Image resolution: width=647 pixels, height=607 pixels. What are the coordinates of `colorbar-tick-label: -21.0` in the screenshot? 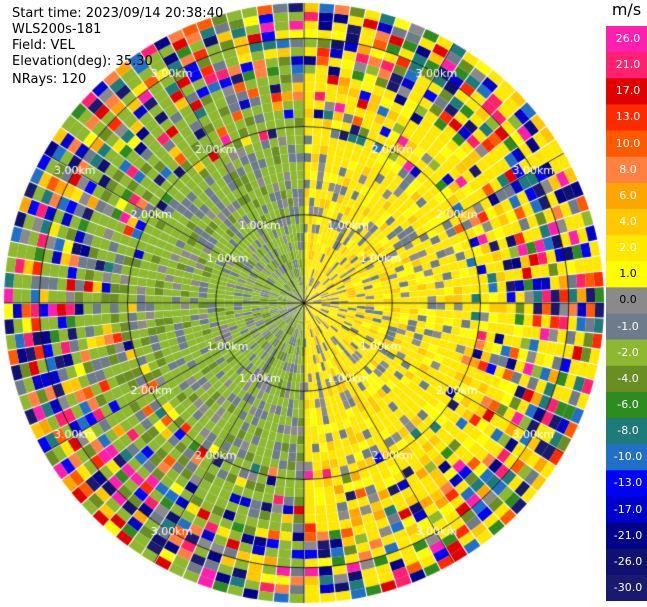 It's located at (628, 535).